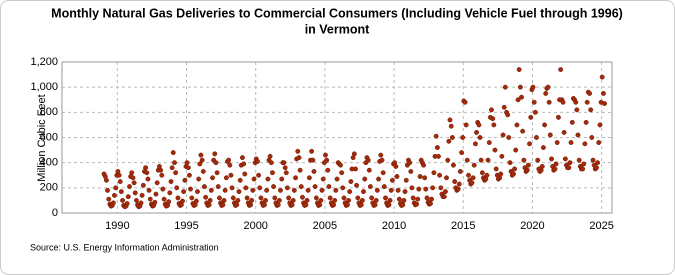  Describe the element at coordinates (49, 112) in the screenshot. I see `y-tick-label: 800` at that location.